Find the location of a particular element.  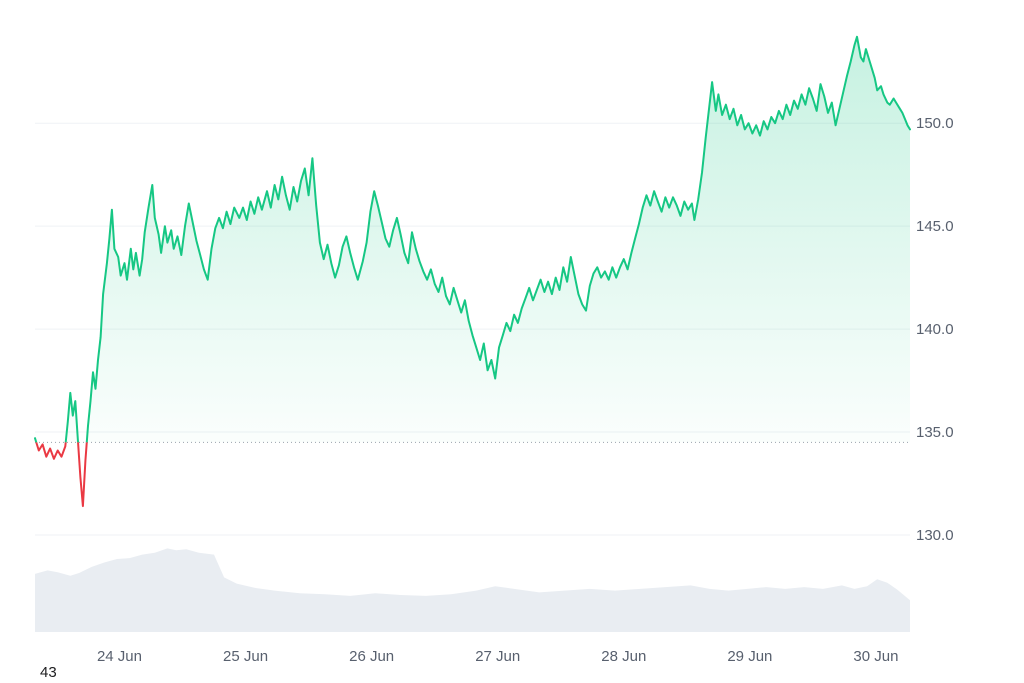

x-axis-label: 27 Jun is located at coordinates (497, 656).